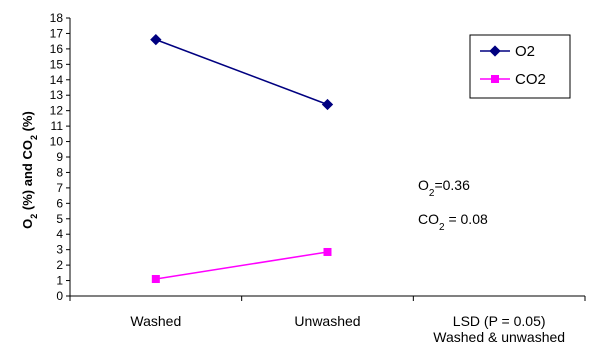  Describe the element at coordinates (57, 33) in the screenshot. I see `y-tick-label: 17` at that location.